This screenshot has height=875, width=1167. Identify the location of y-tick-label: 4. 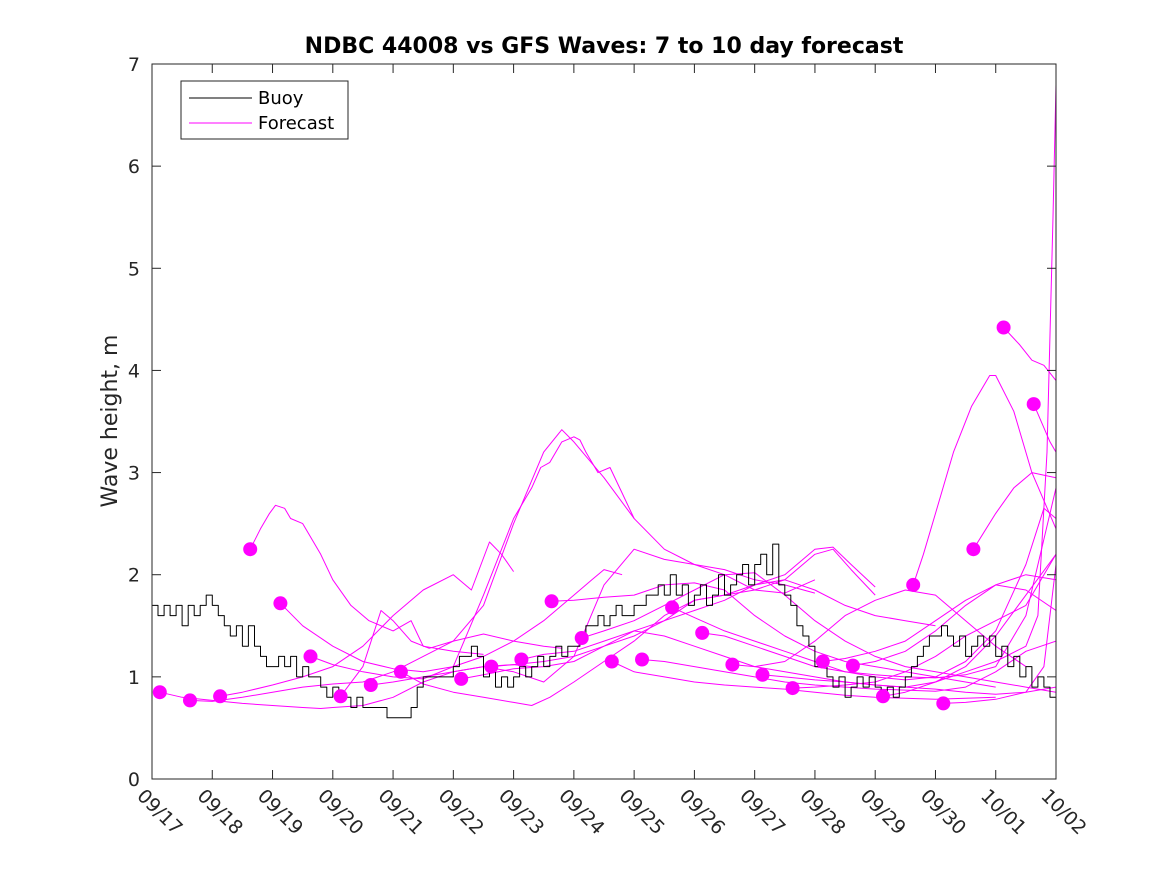
(134, 371).